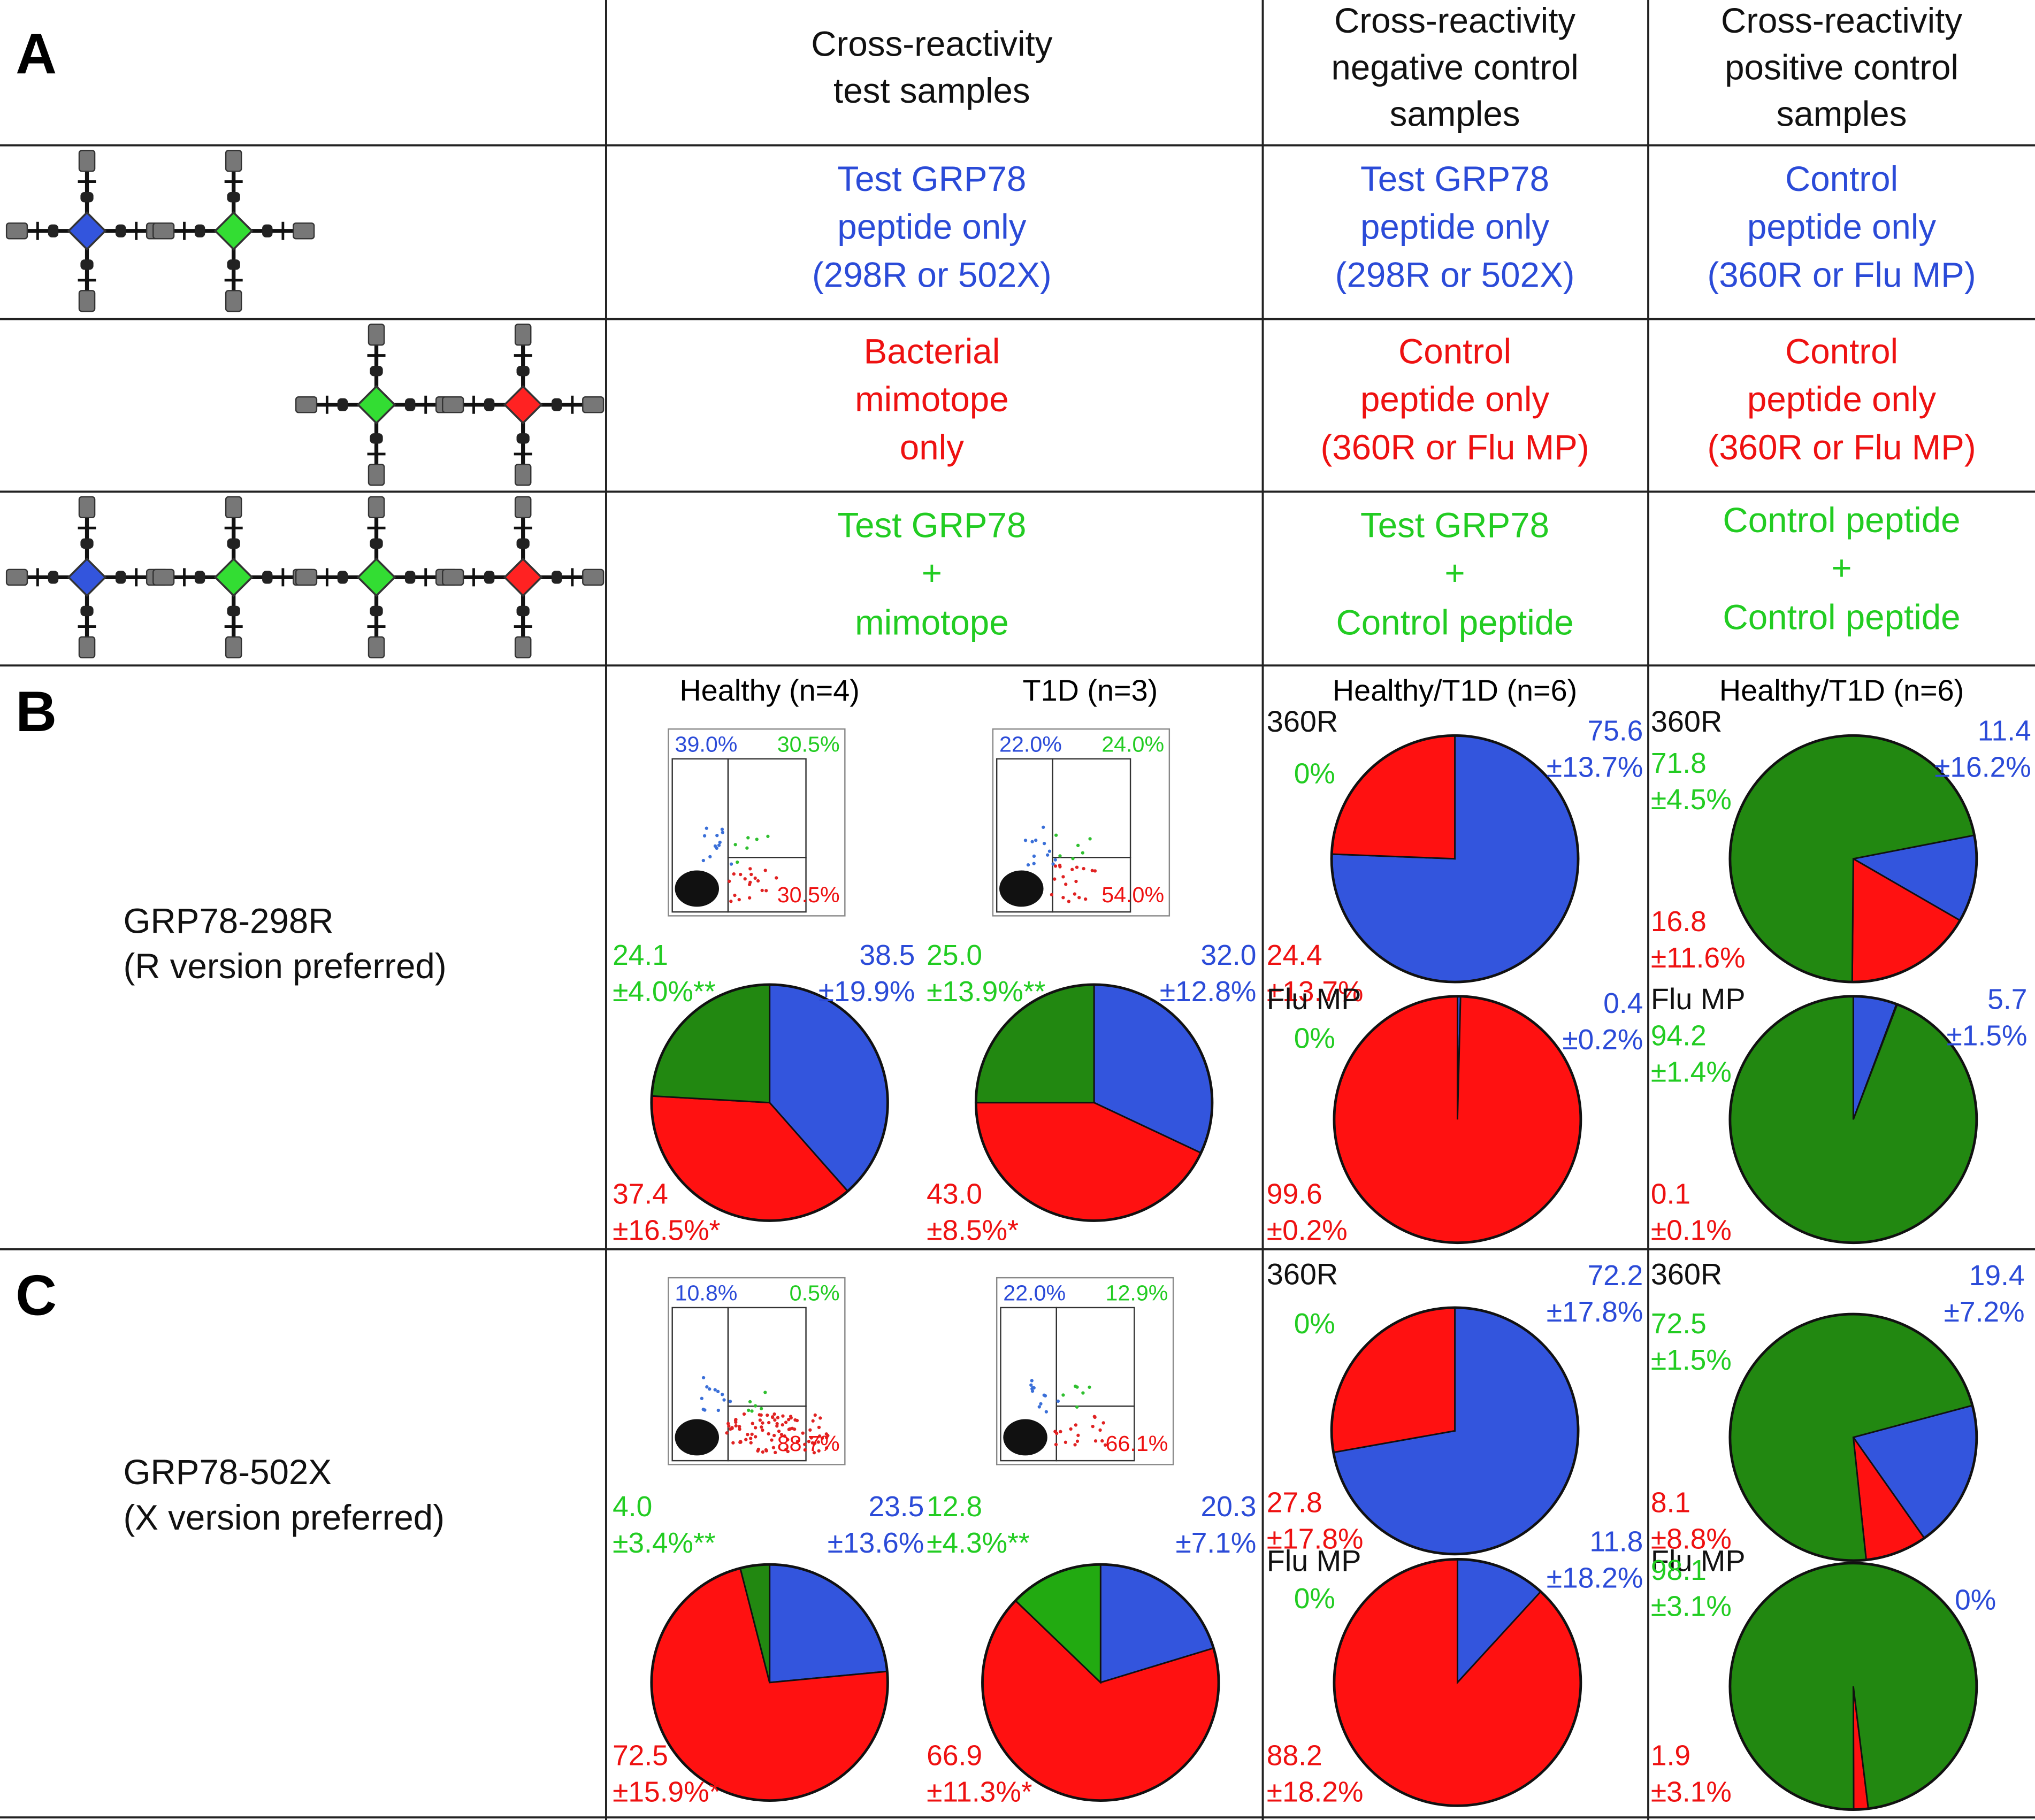 The width and height of the screenshot is (2035, 1820). What do you see at coordinates (769, 690) in the screenshot?
I see `column-title: Healthy (n=4)` at bounding box center [769, 690].